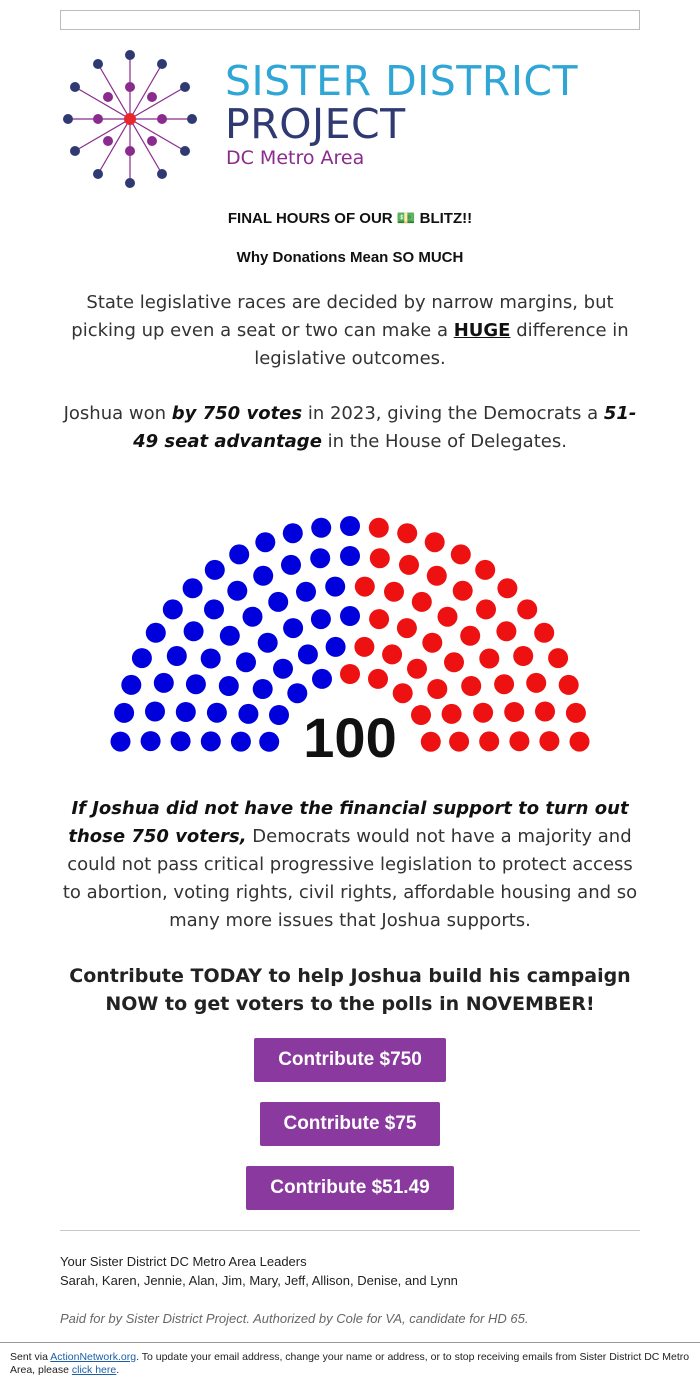 The height and width of the screenshot is (1390, 700). What do you see at coordinates (130, 119) in the screenshot?
I see `starburst-logo-icon` at bounding box center [130, 119].